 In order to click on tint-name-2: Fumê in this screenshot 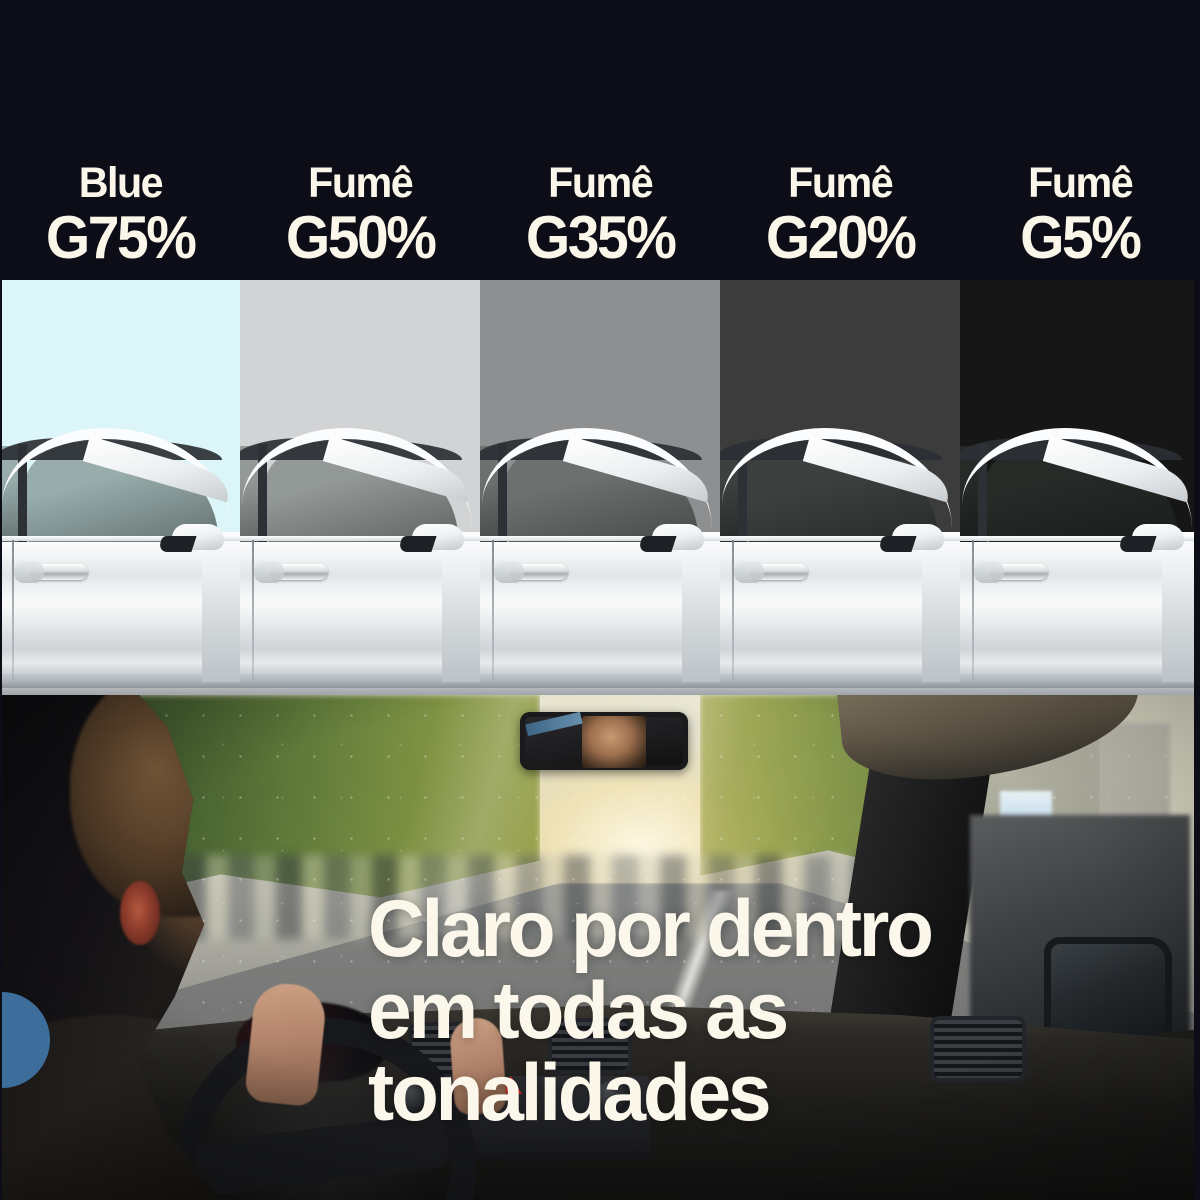, I will do `click(360, 183)`.